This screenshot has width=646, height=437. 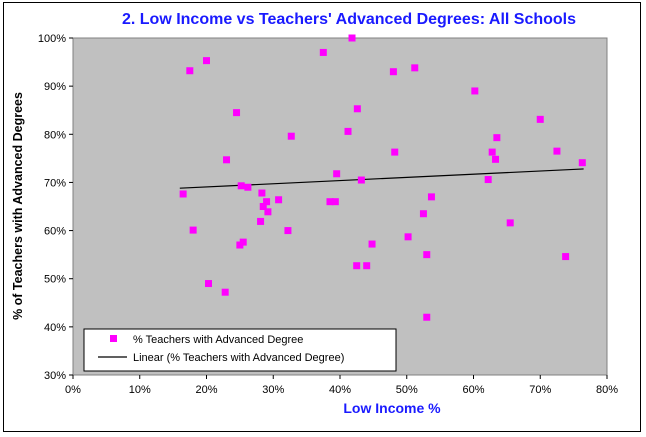 I want to click on y-tick-label: 40%, so click(x=55, y=328).